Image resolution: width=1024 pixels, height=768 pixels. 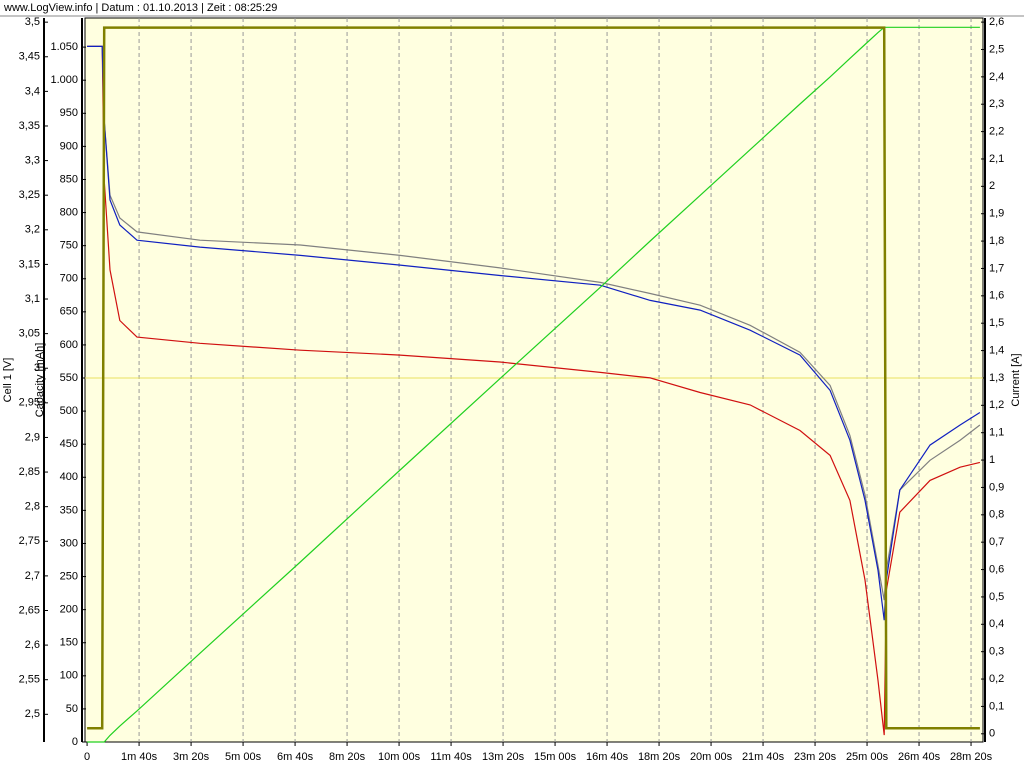 What do you see at coordinates (996, 652) in the screenshot?
I see `y2-tick-label: 0,3` at bounding box center [996, 652].